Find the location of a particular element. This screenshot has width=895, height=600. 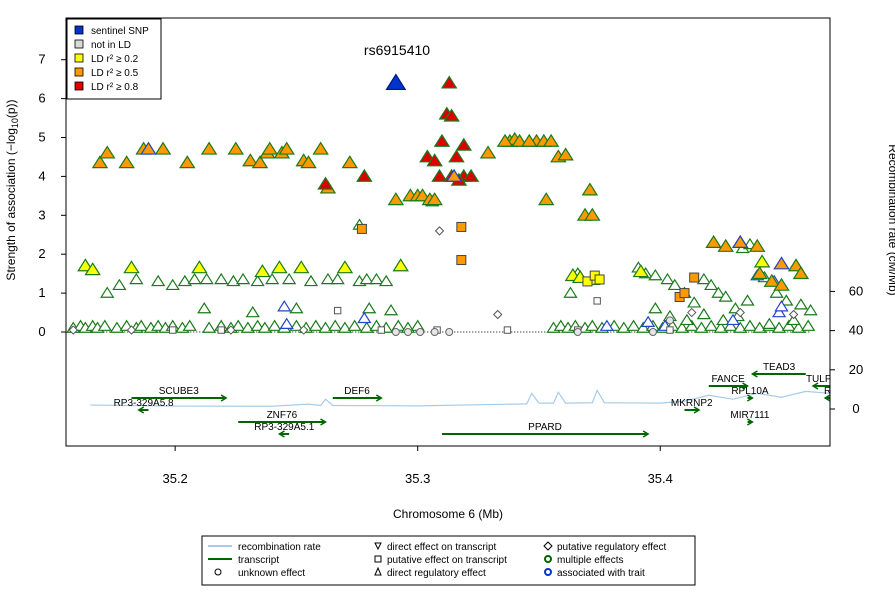

snp-ld-0.2-square is located at coordinates (599, 279).